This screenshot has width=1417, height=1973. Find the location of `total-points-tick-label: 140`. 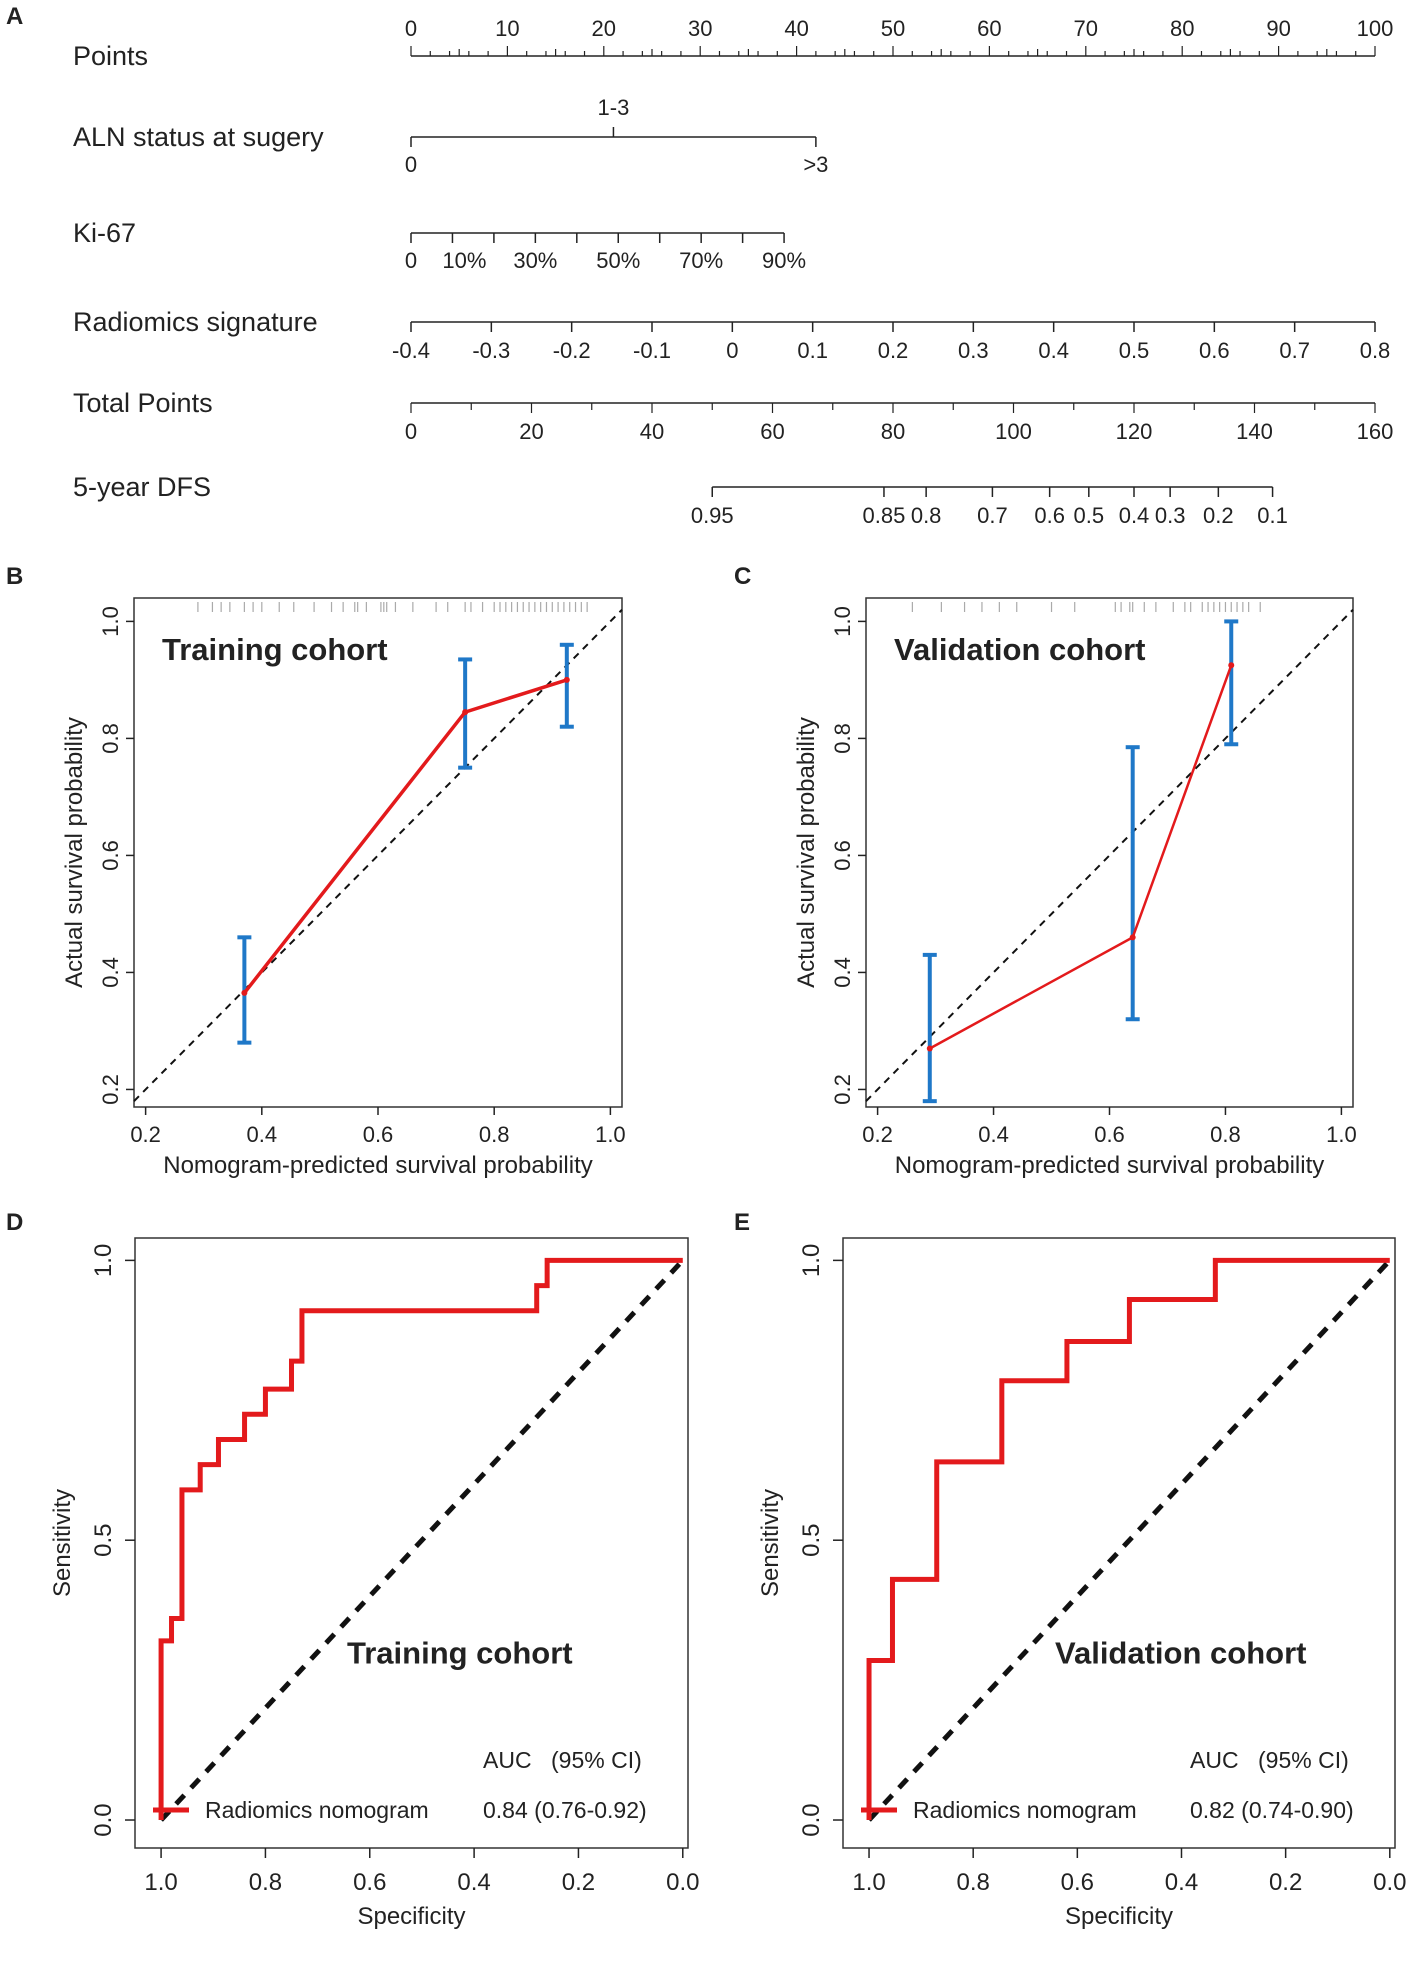

total-points-tick-label: 140 is located at coordinates (1254, 431).